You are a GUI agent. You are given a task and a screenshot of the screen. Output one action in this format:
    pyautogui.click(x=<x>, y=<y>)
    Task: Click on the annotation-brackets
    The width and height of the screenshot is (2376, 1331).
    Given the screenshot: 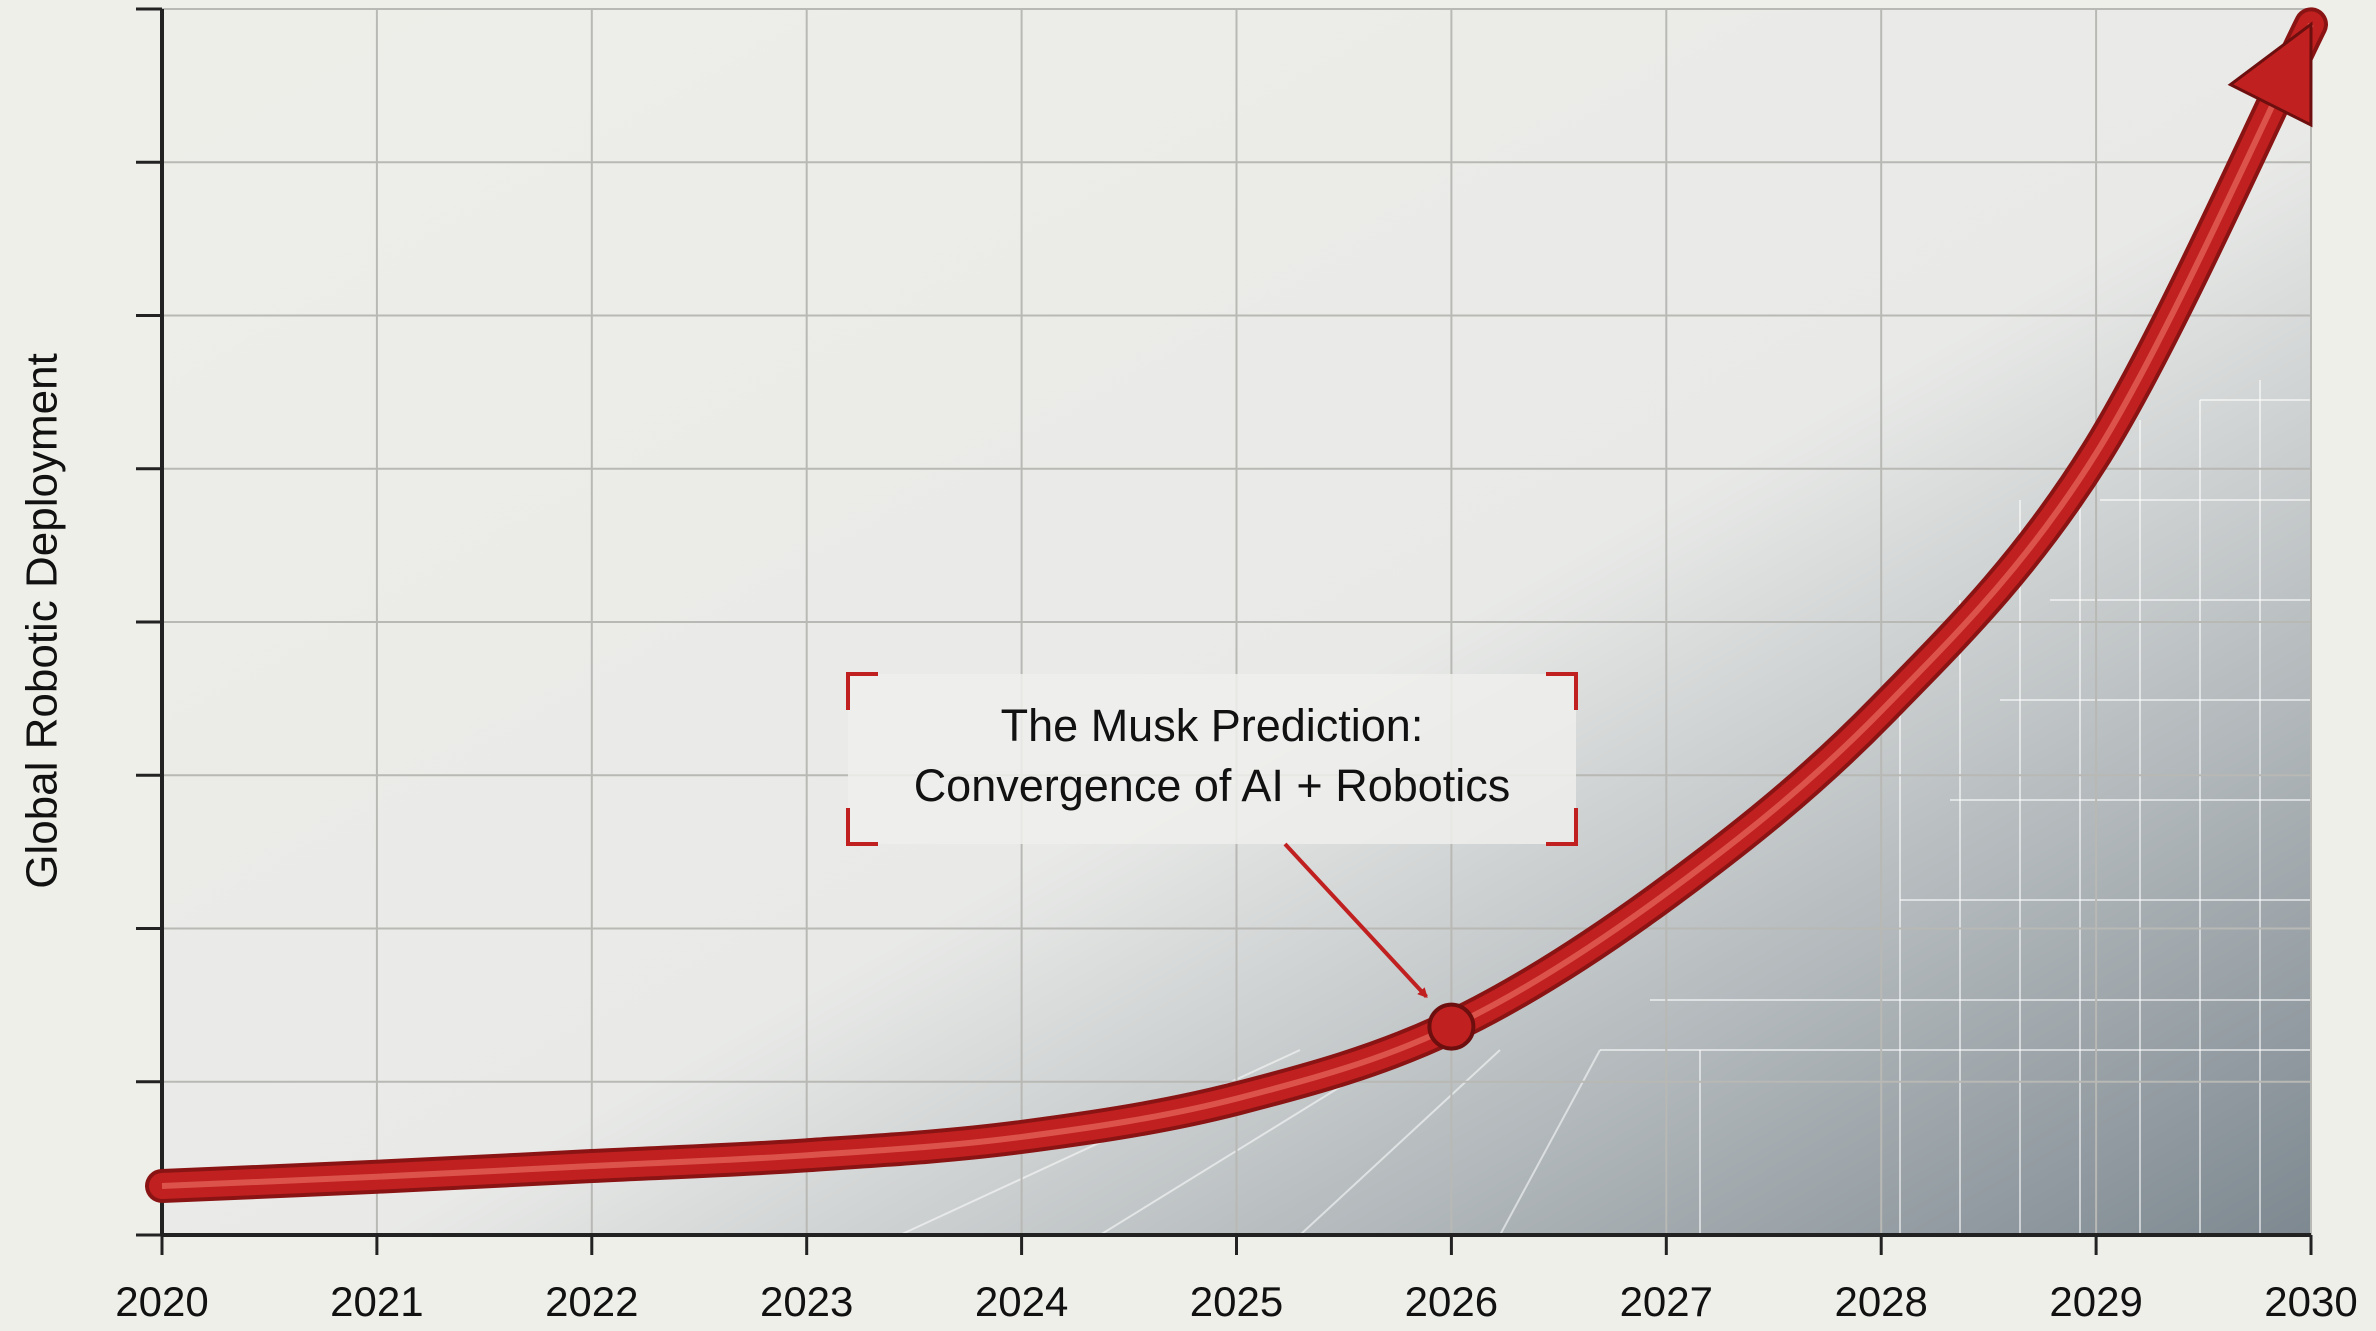 What is the action you would take?
    pyautogui.click(x=1212, y=759)
    